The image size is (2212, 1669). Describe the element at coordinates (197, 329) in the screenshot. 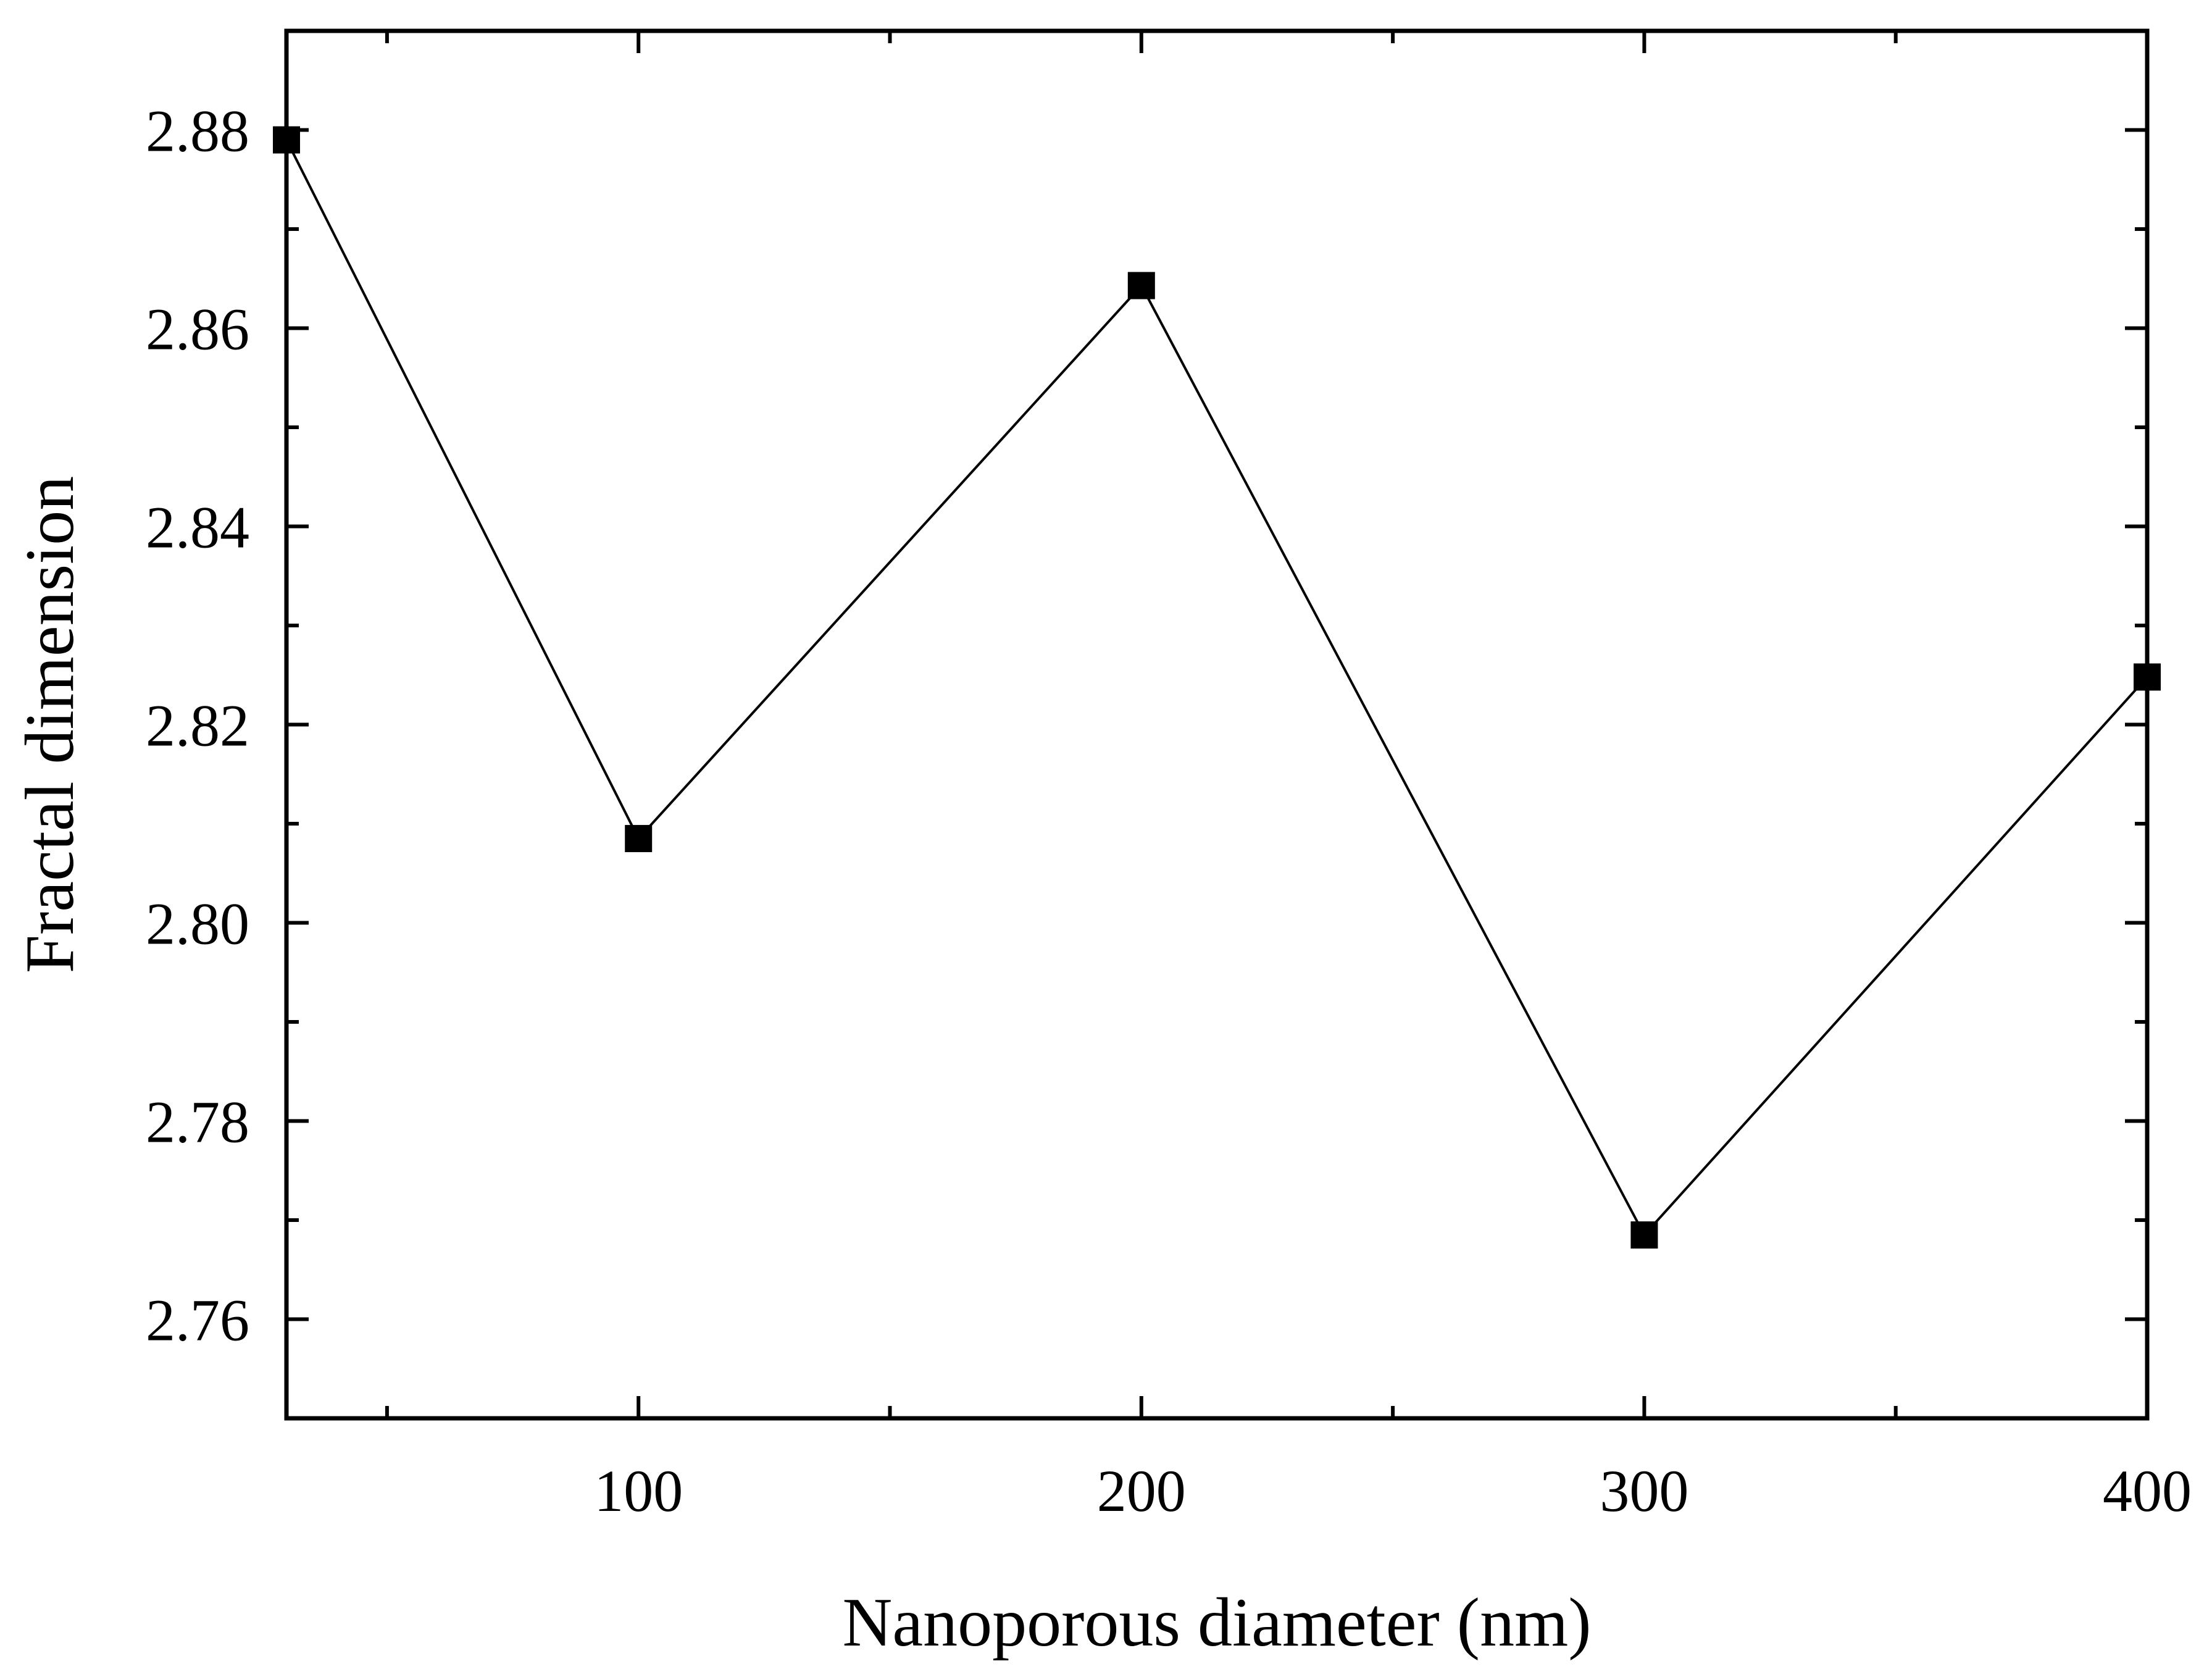

I see `y-tick-label: 2.86` at that location.